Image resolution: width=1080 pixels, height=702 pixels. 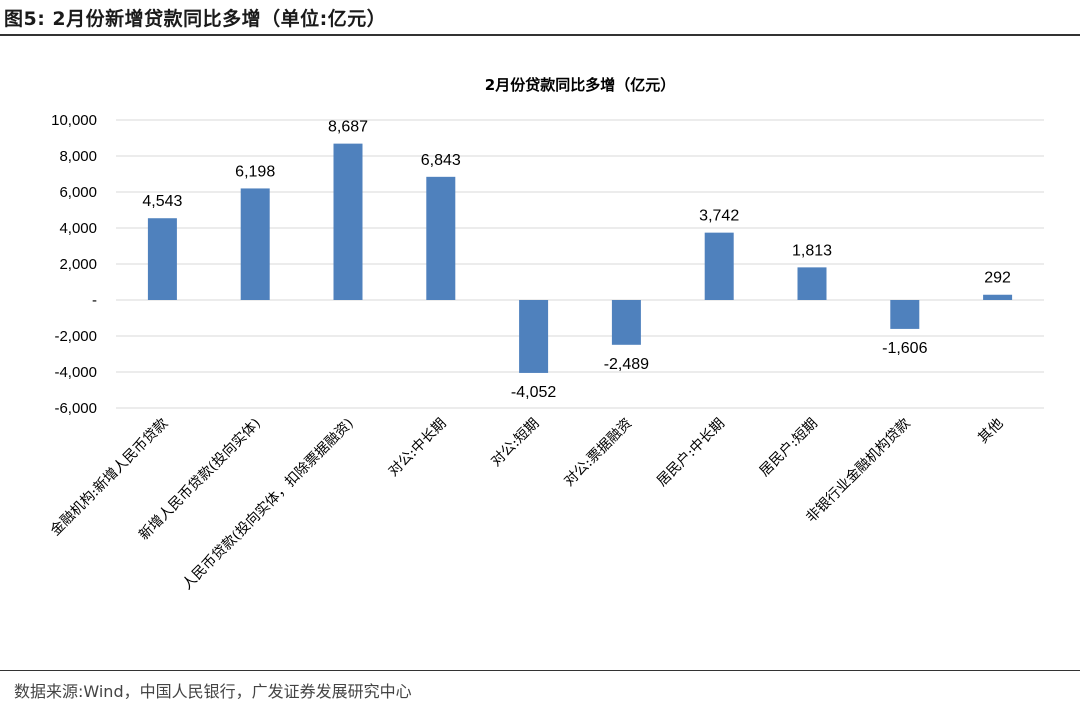 What do you see at coordinates (75, 336) in the screenshot?
I see `y-tick-label: -2,000` at bounding box center [75, 336].